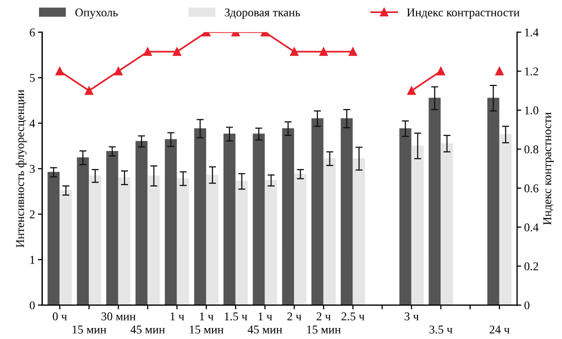 The height and width of the screenshot is (339, 562). I want to click on y2-tick-label: 0.8, so click(531, 149).